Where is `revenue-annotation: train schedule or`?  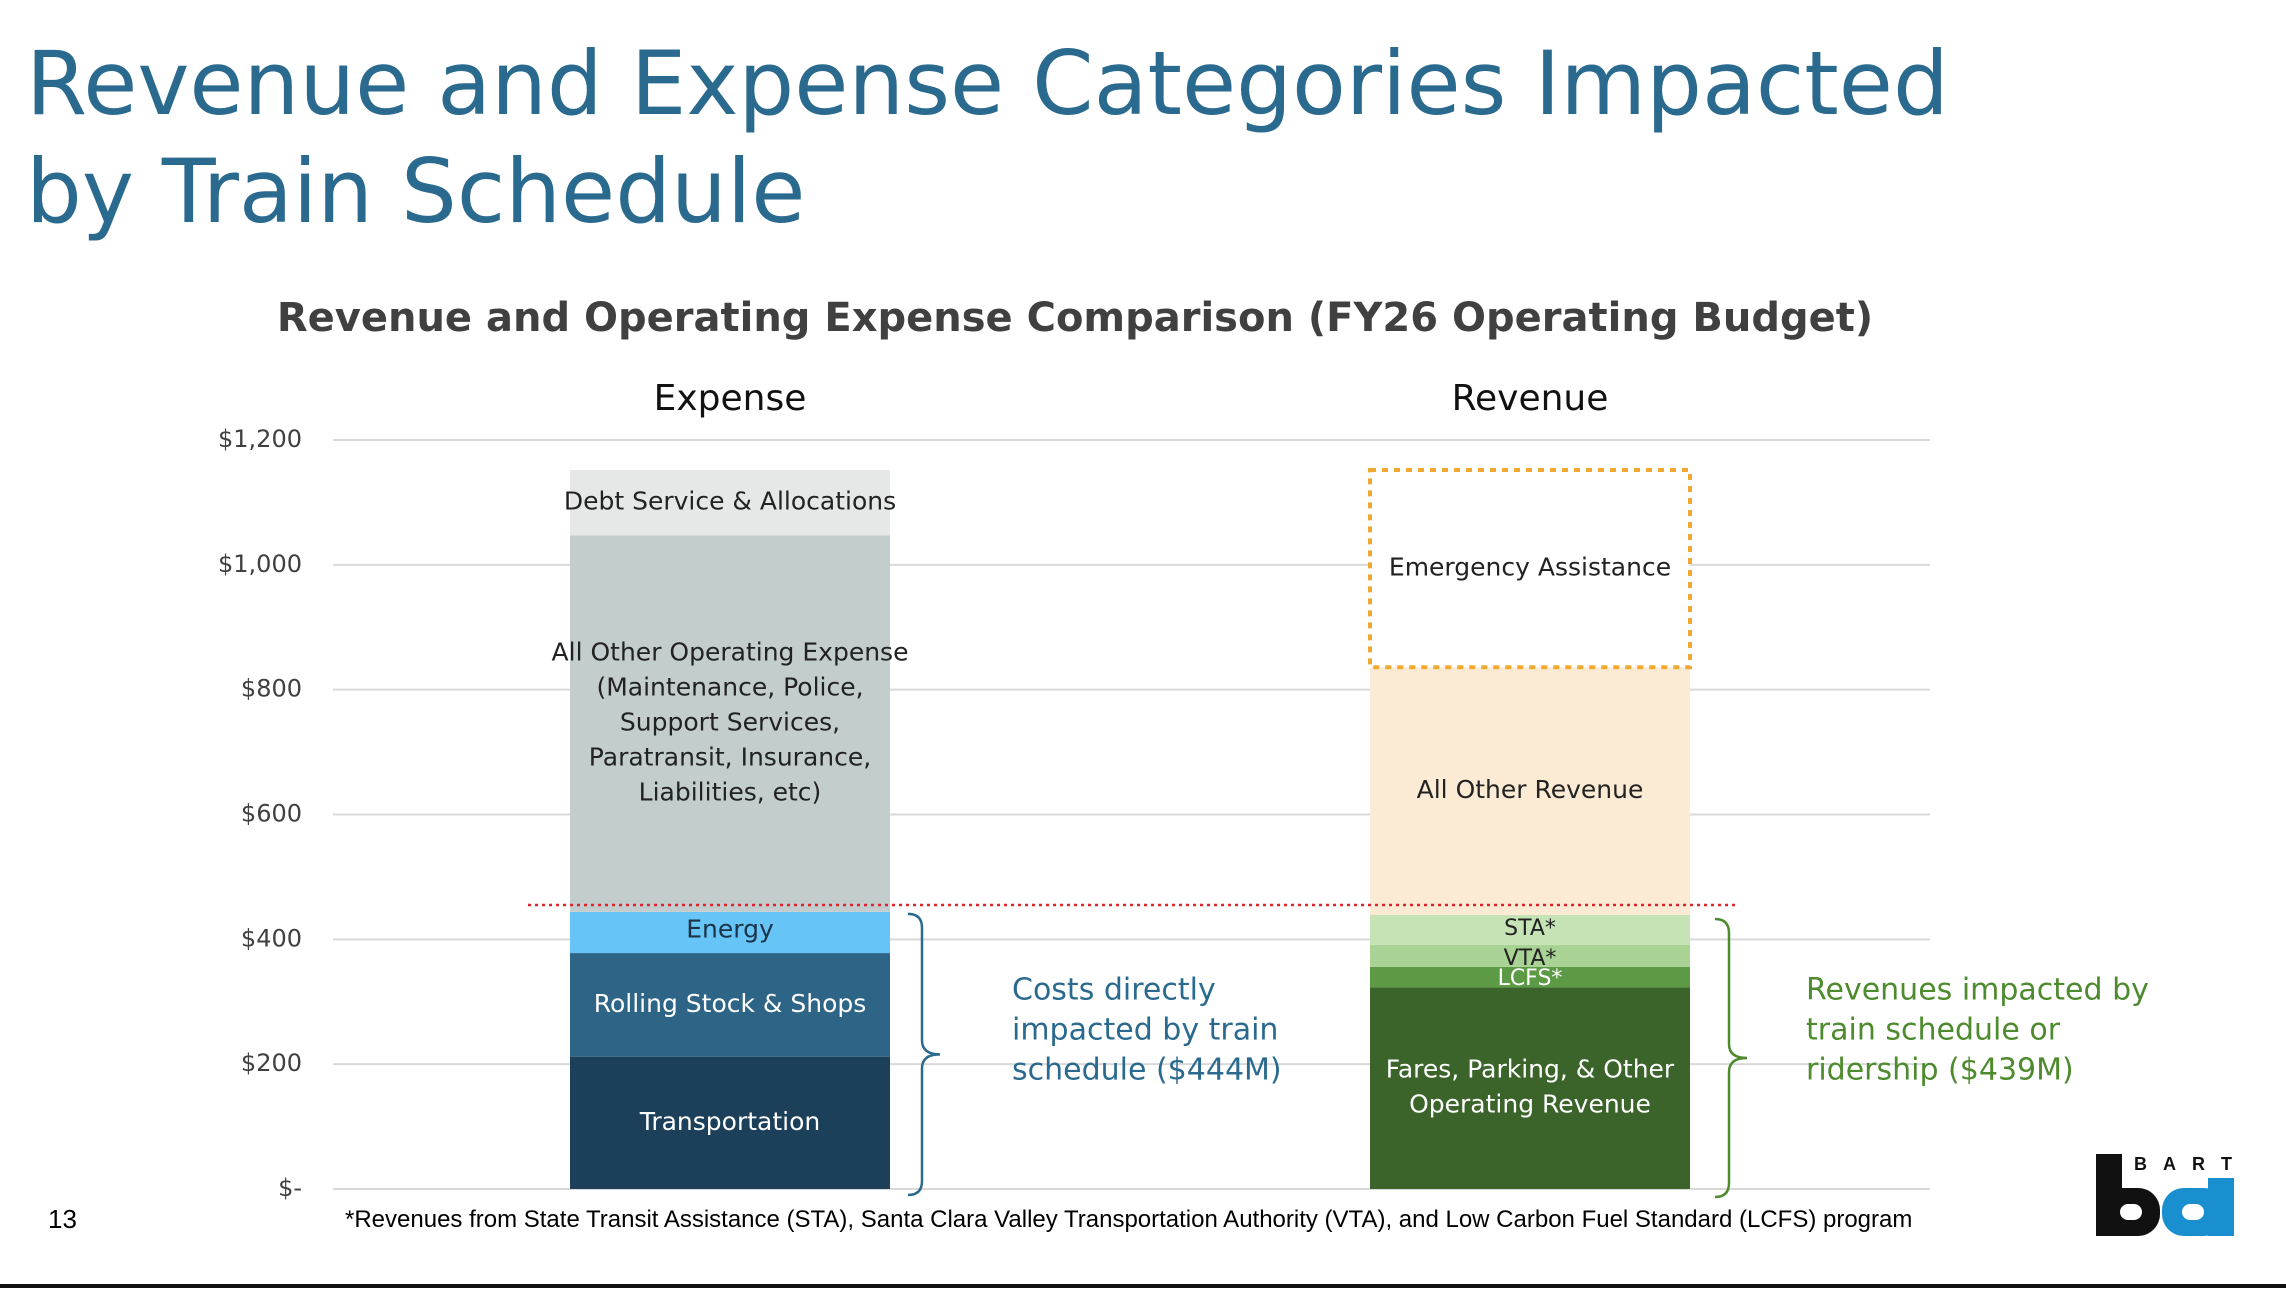 revenue-annotation: train schedule or is located at coordinates (1933, 1030).